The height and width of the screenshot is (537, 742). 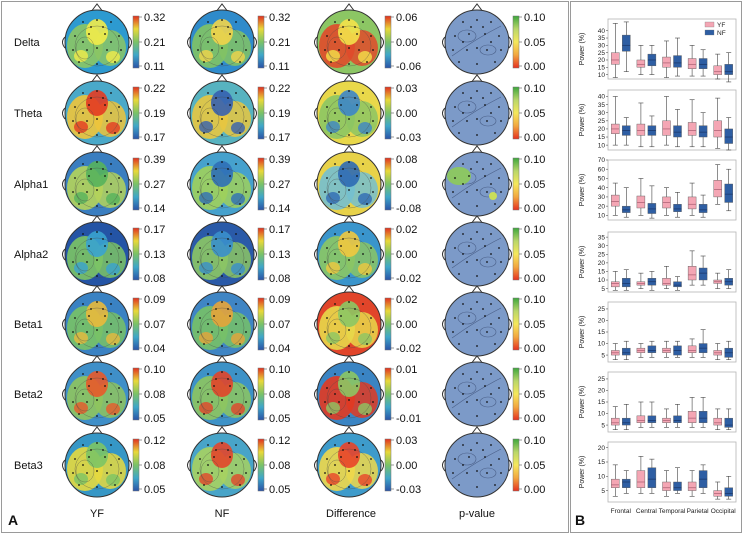 What do you see at coordinates (154, 89) in the screenshot?
I see `colorbar-label: 0.22` at bounding box center [154, 89].